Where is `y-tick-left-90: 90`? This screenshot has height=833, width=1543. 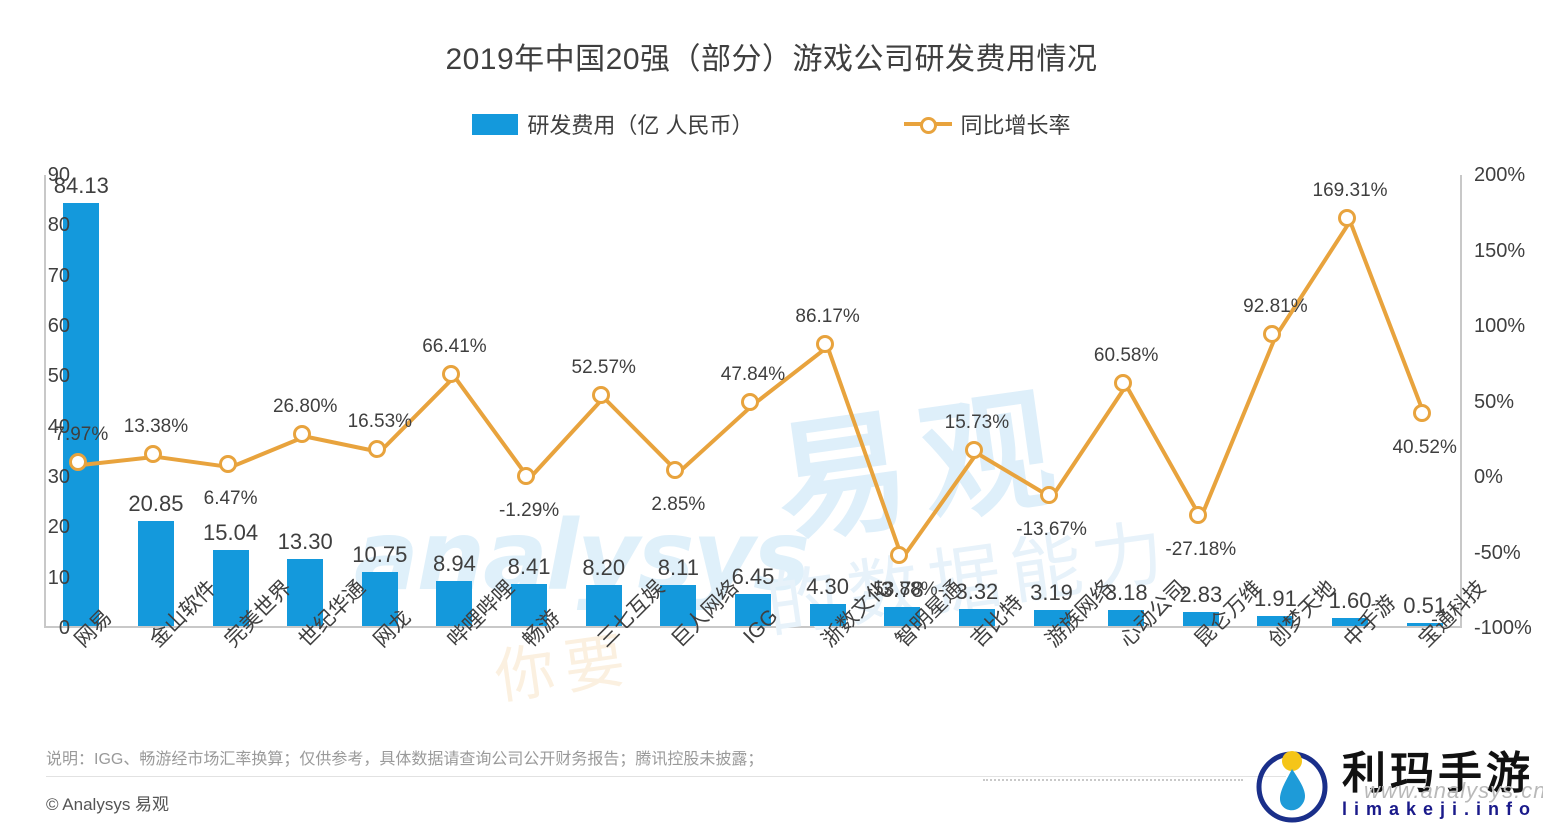 y-tick-left-90: 90 is located at coordinates (58, 175).